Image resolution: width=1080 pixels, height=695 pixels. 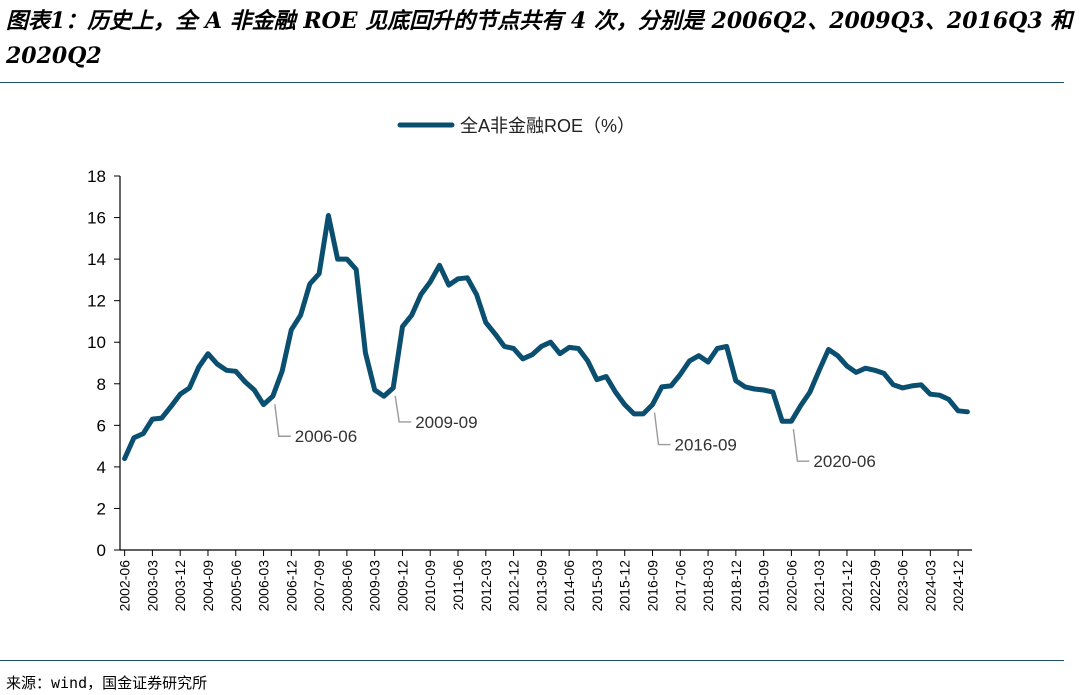 What do you see at coordinates (402, 586) in the screenshot?
I see `x-tick-label: 2009-12` at bounding box center [402, 586].